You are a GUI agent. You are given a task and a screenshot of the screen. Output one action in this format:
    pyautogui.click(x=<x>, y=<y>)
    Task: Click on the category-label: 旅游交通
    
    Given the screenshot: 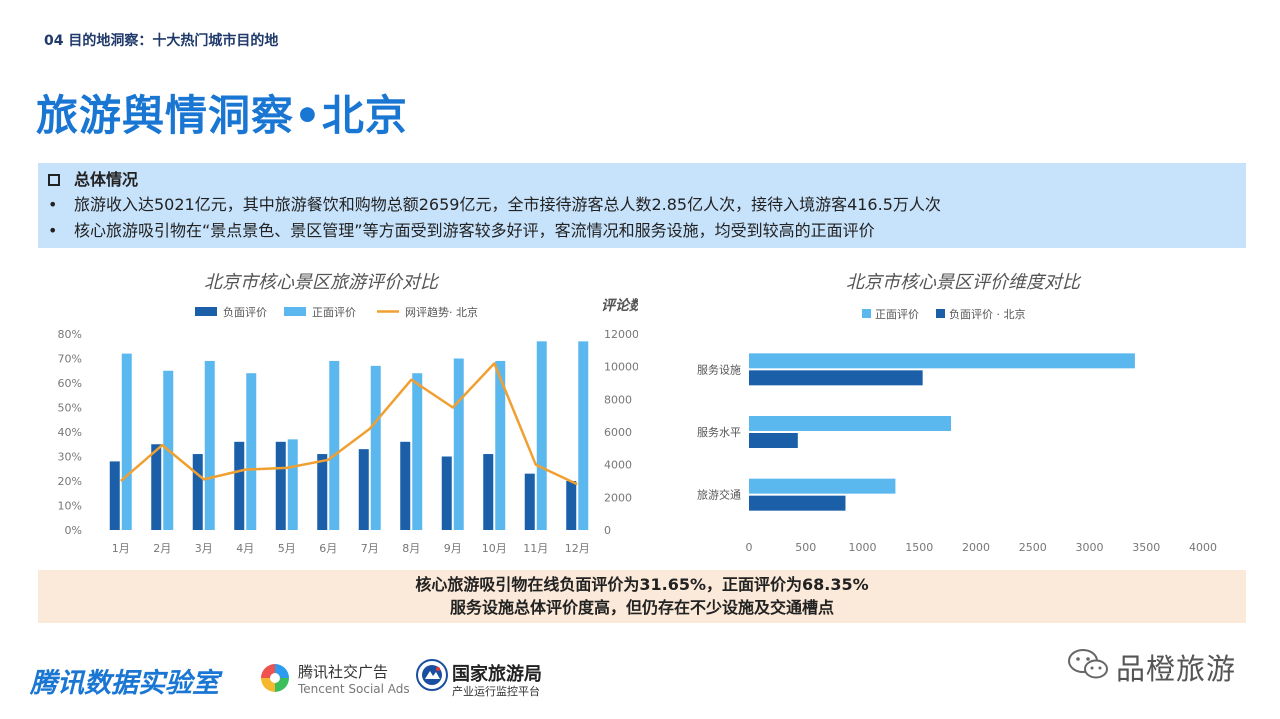 What is the action you would take?
    pyautogui.click(x=719, y=495)
    